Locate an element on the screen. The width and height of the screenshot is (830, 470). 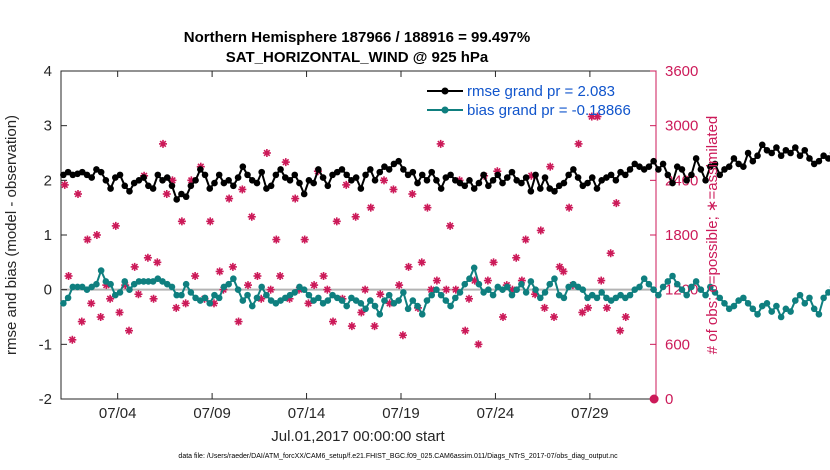
x-tick-label: 07/29 is located at coordinates (590, 413).